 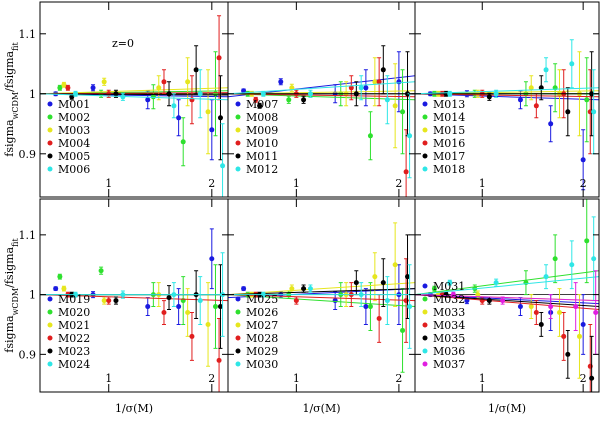 What do you see at coordinates (449, 325) in the screenshot?
I see `legend-label: M034` at bounding box center [449, 325].